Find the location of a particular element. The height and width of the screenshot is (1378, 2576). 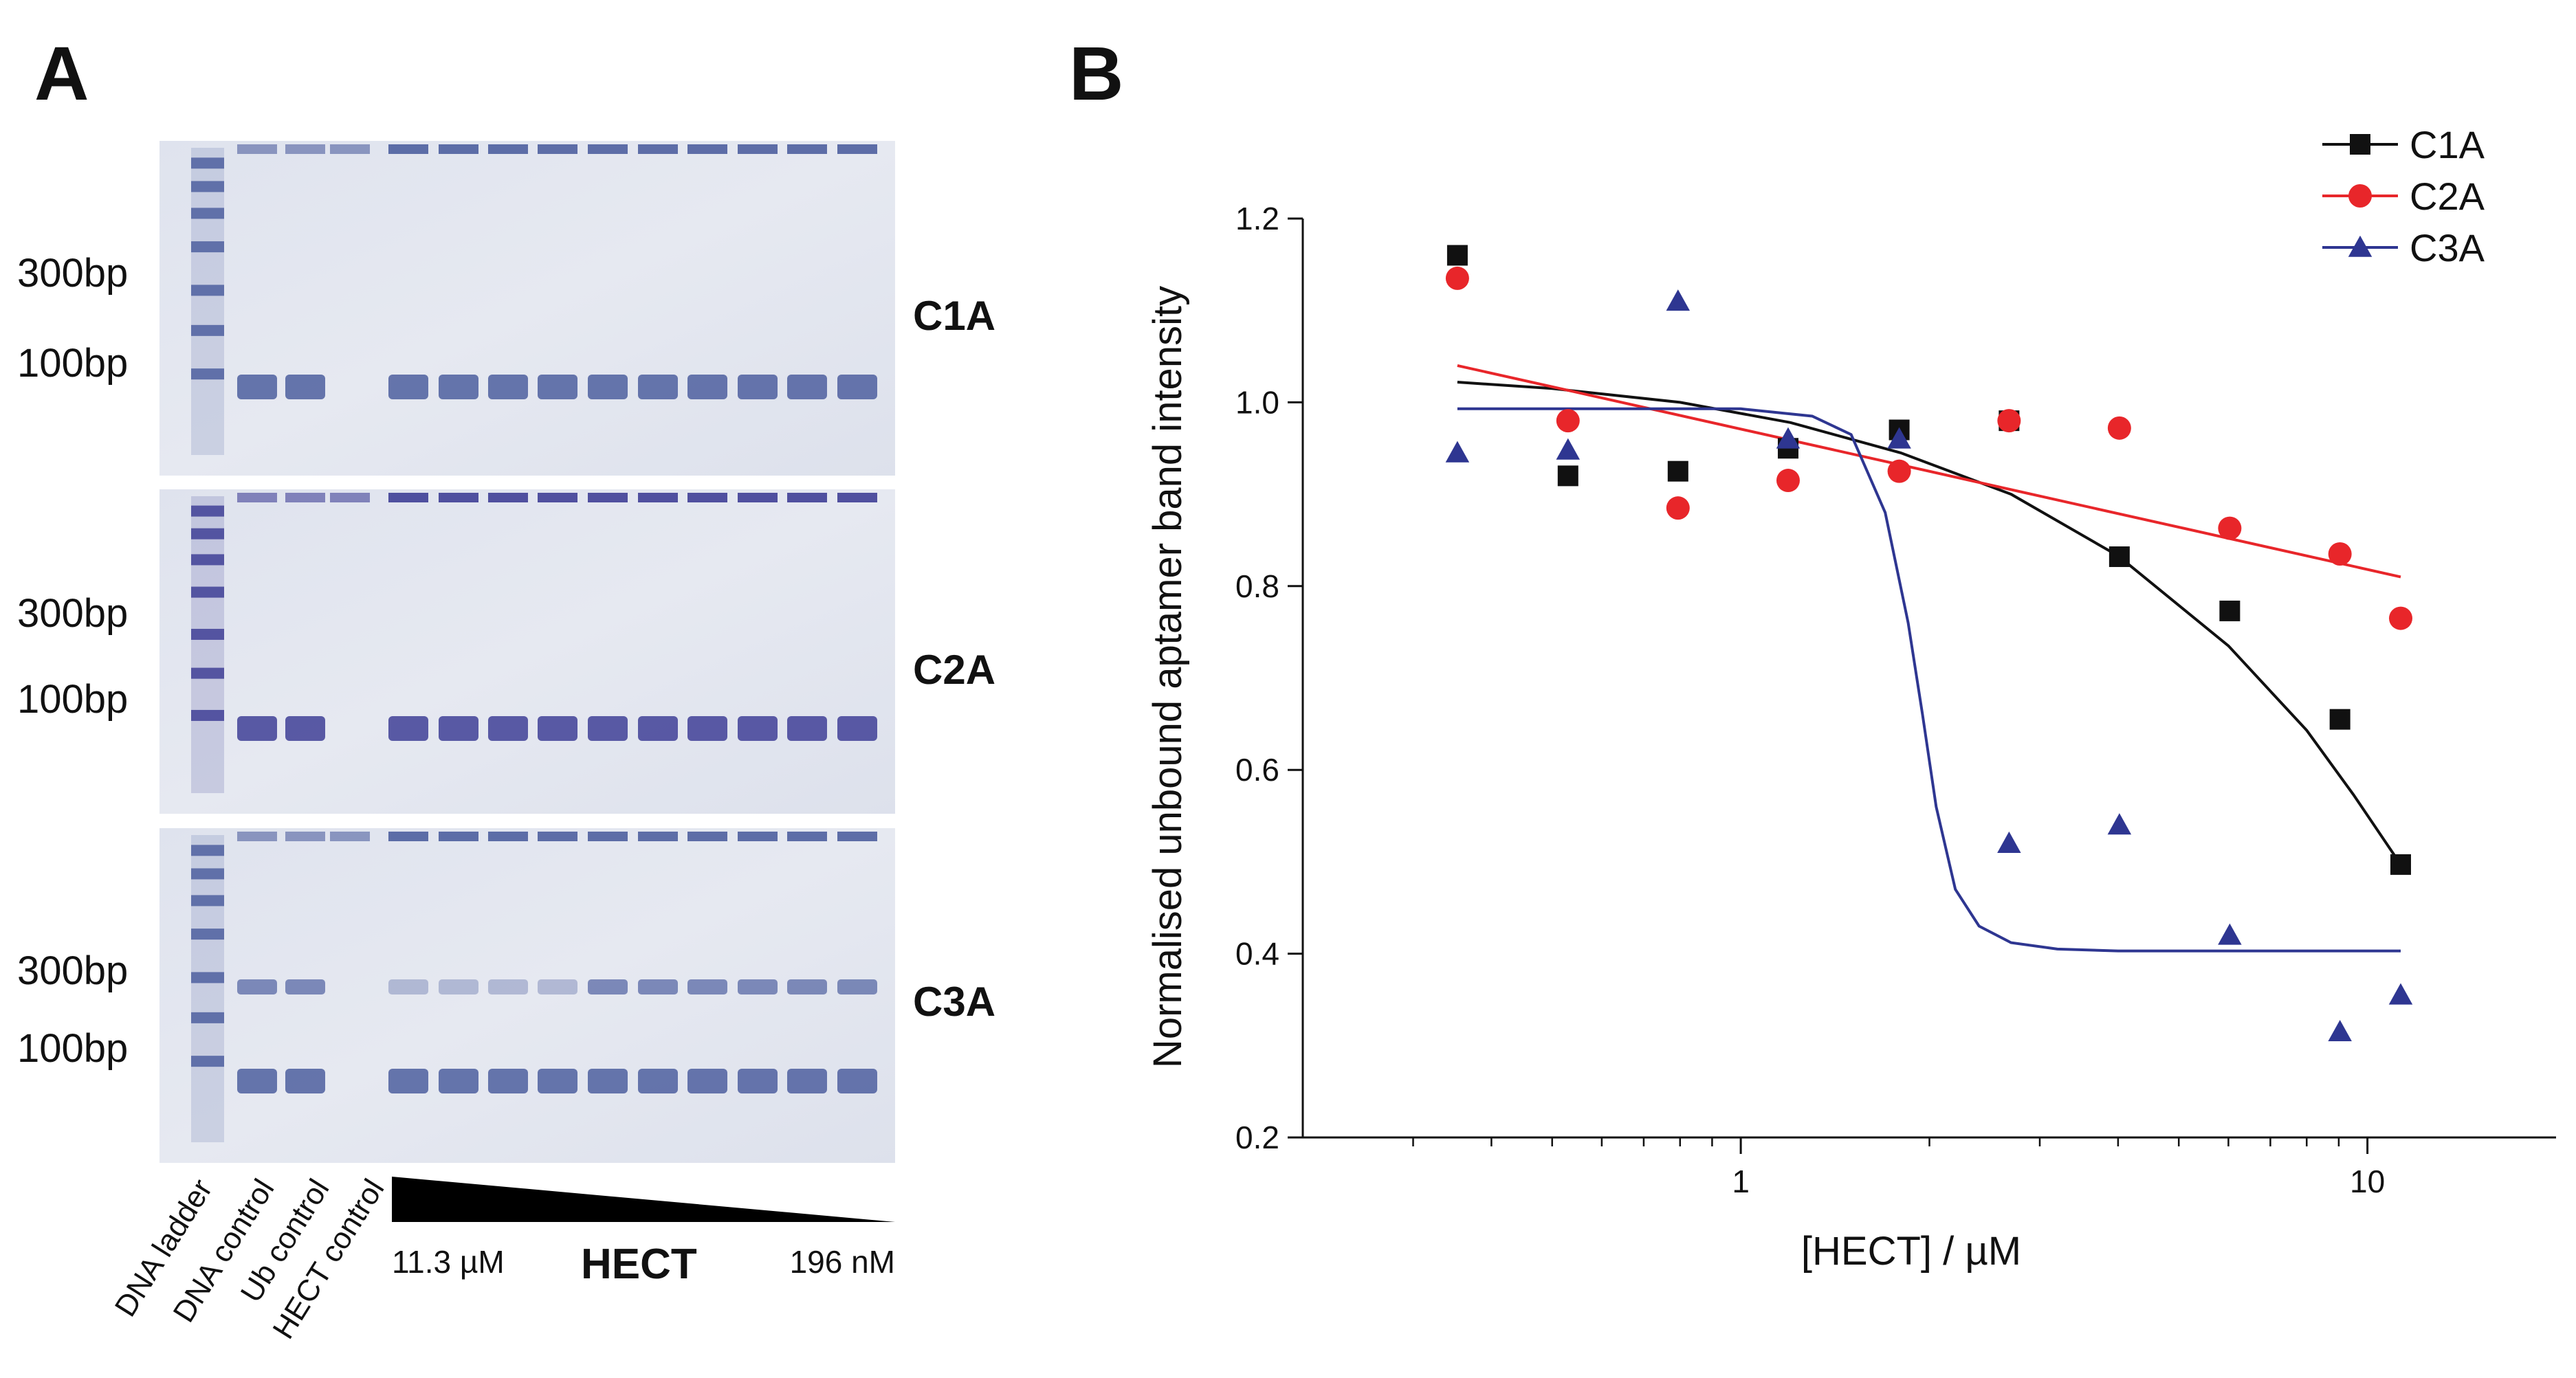

legend-marker-c2a is located at coordinates (2360, 196).